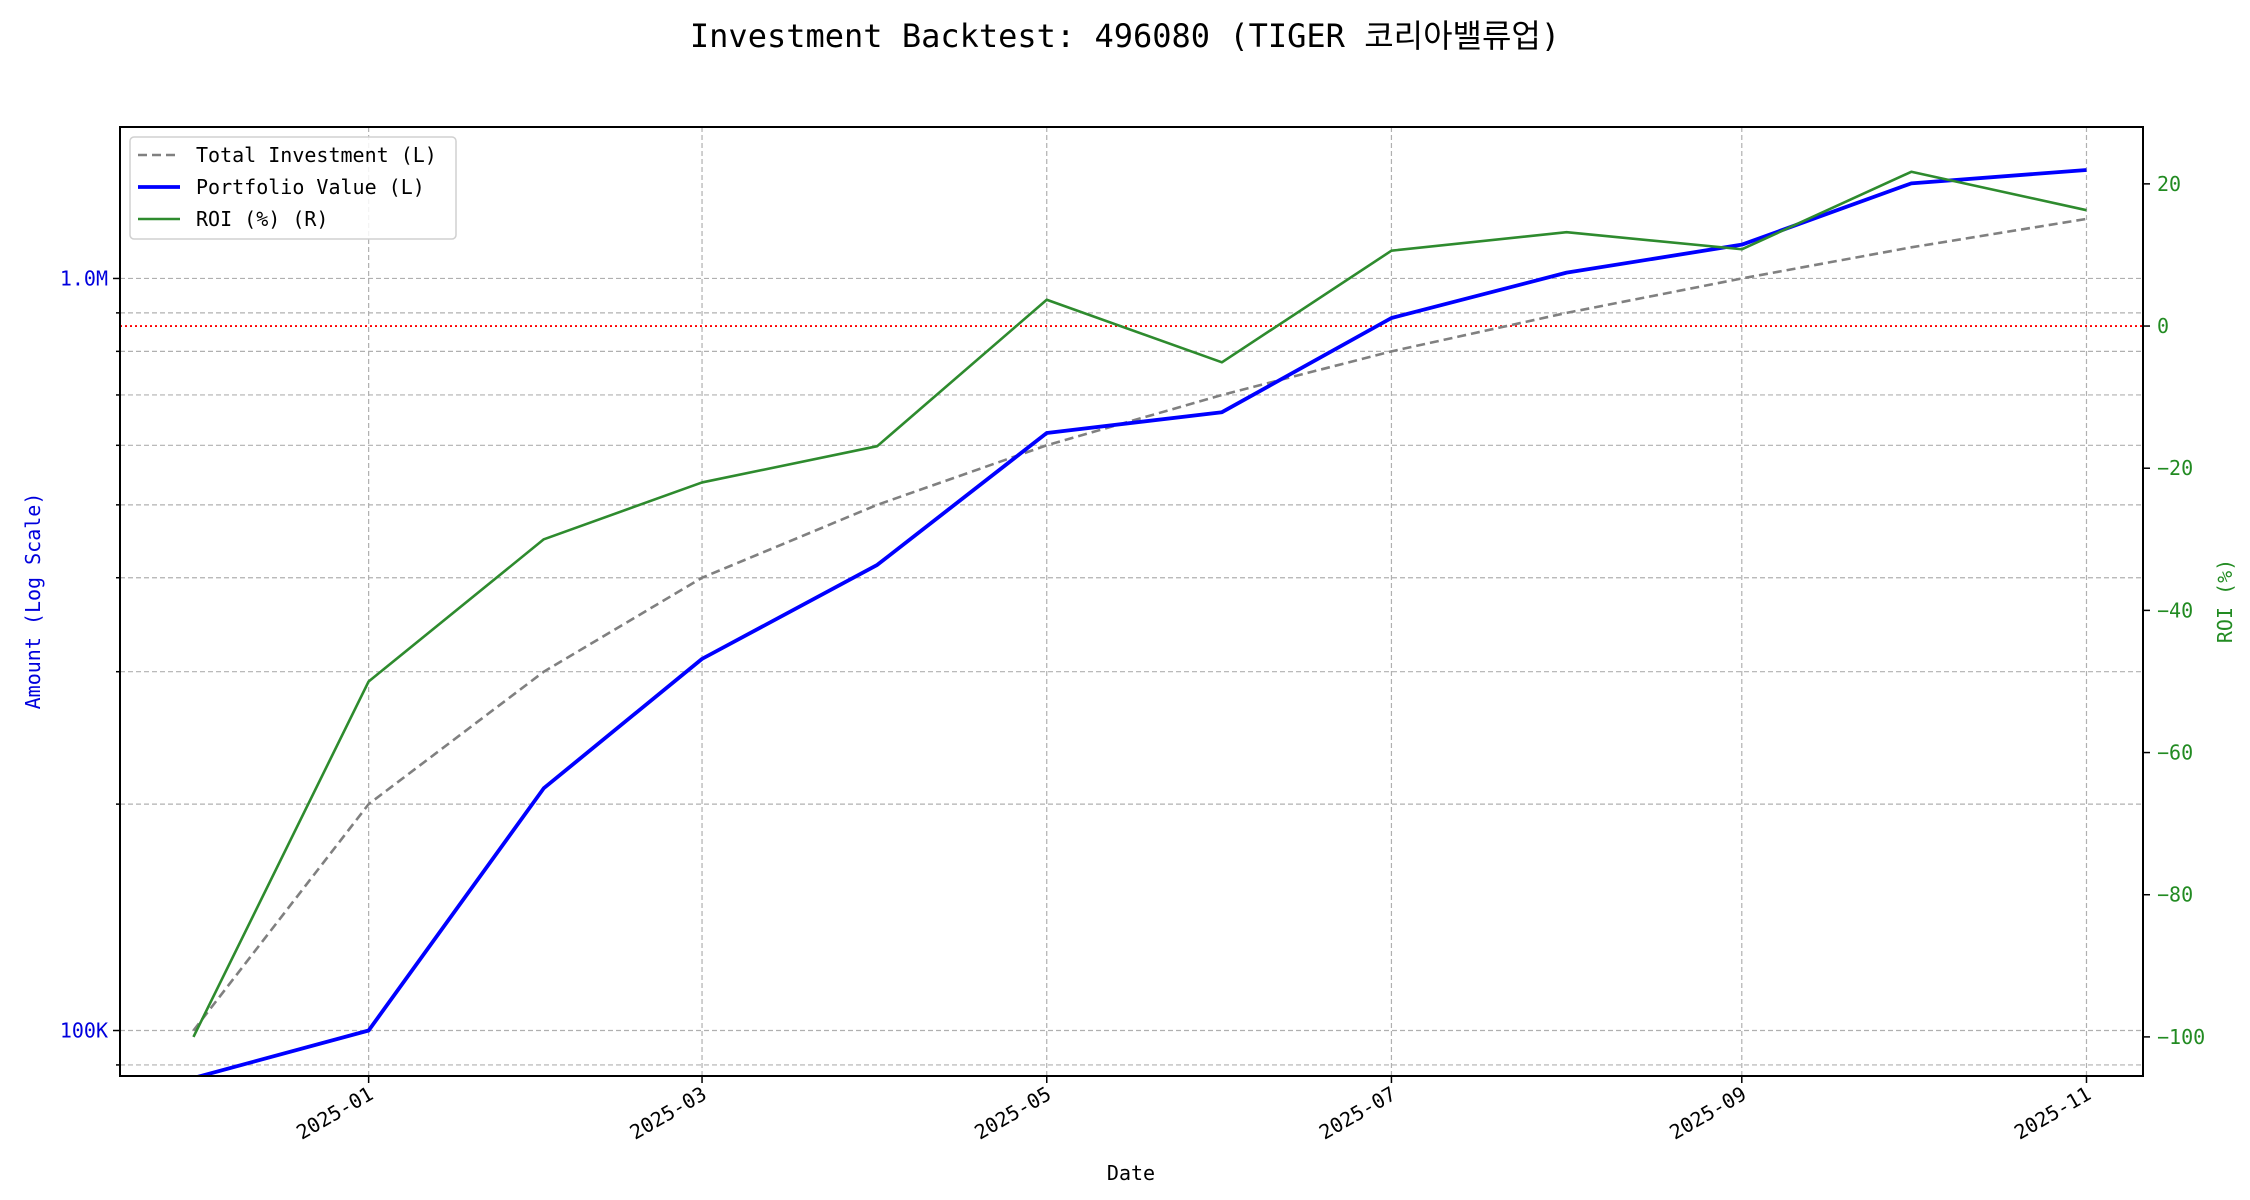  I want to click on right-tick-label: −80, so click(2175, 895).